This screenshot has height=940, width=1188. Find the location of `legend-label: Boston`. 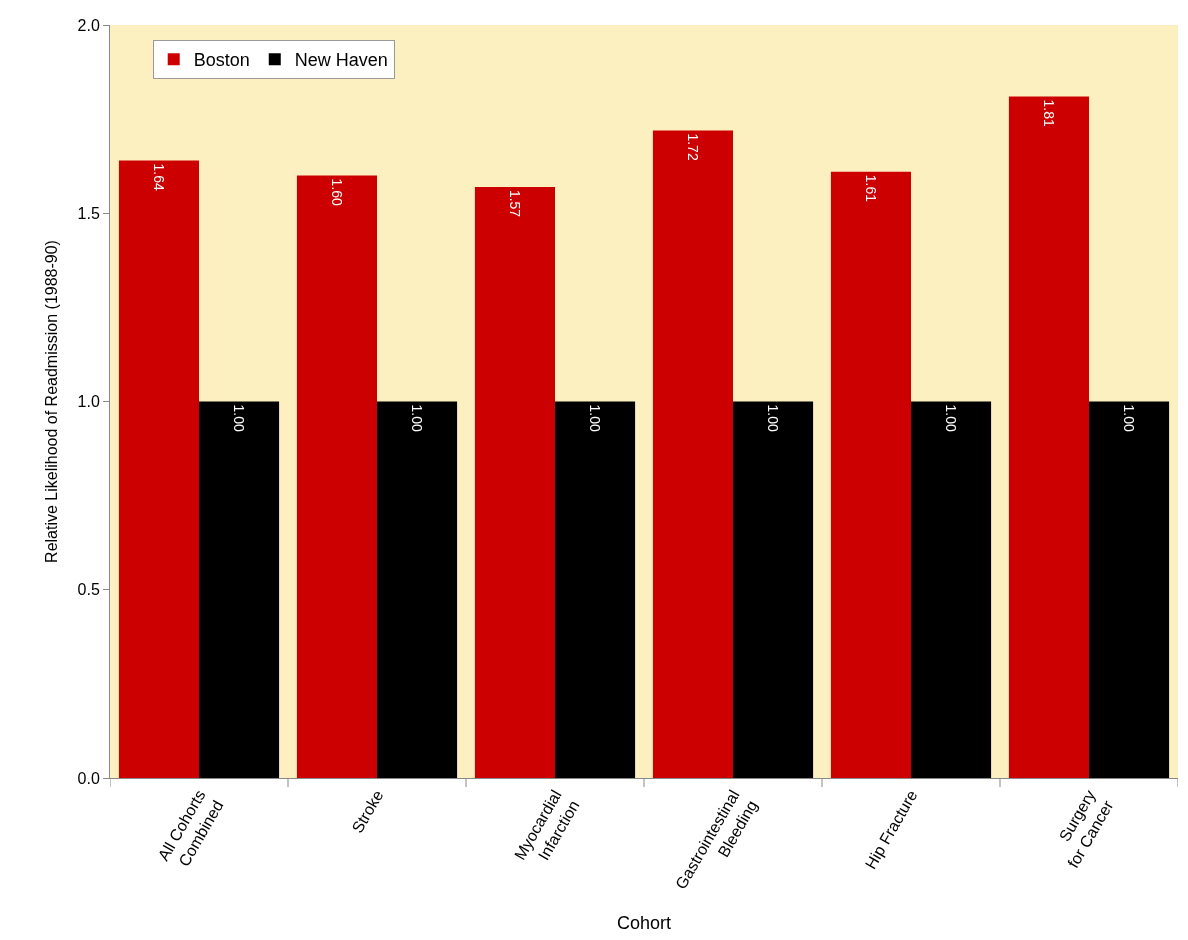

legend-label: Boston is located at coordinates (221, 60).